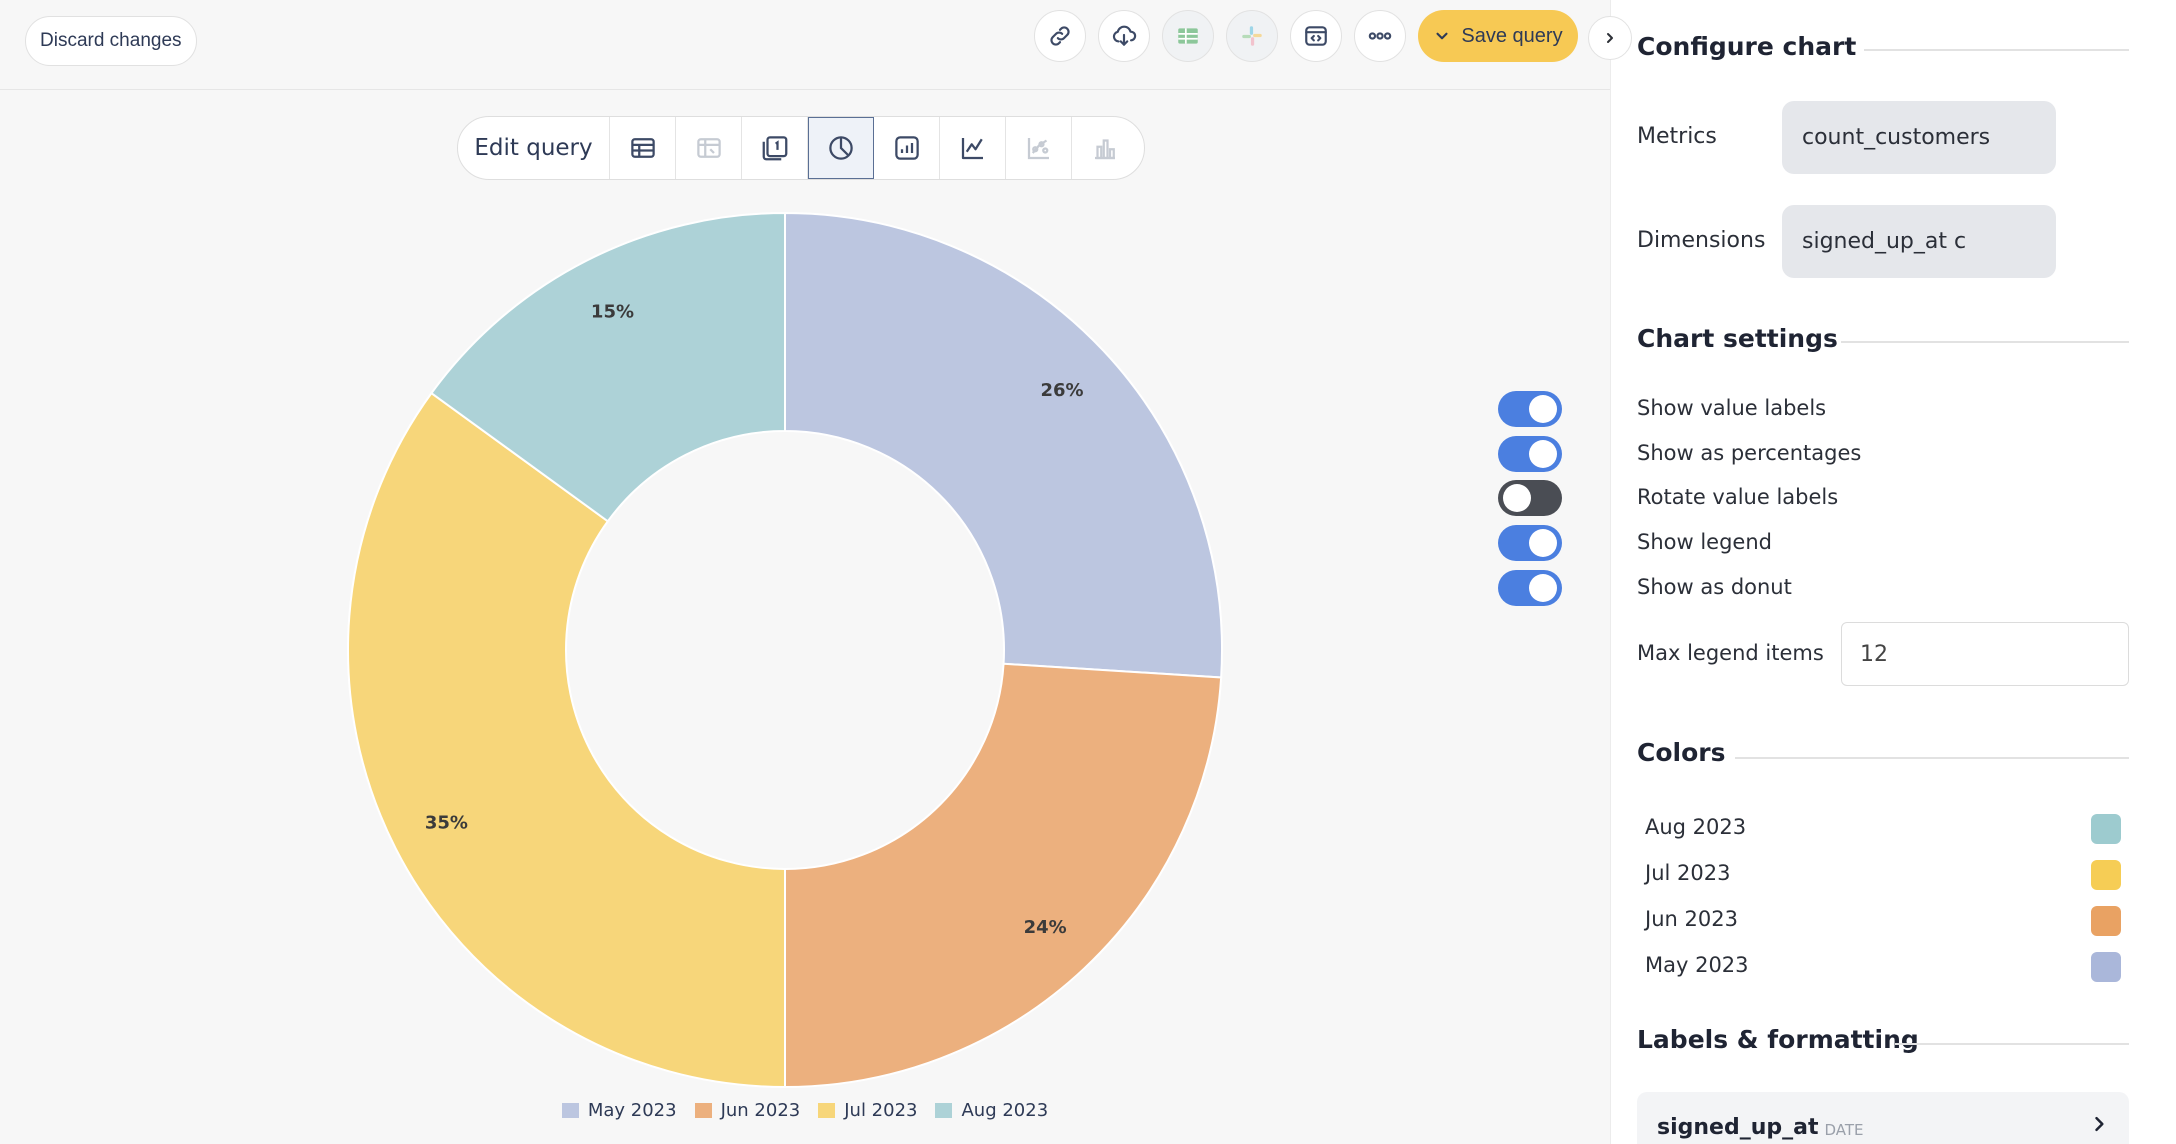 The image size is (2176, 1144). I want to click on viz-kpi-button, so click(907, 148).